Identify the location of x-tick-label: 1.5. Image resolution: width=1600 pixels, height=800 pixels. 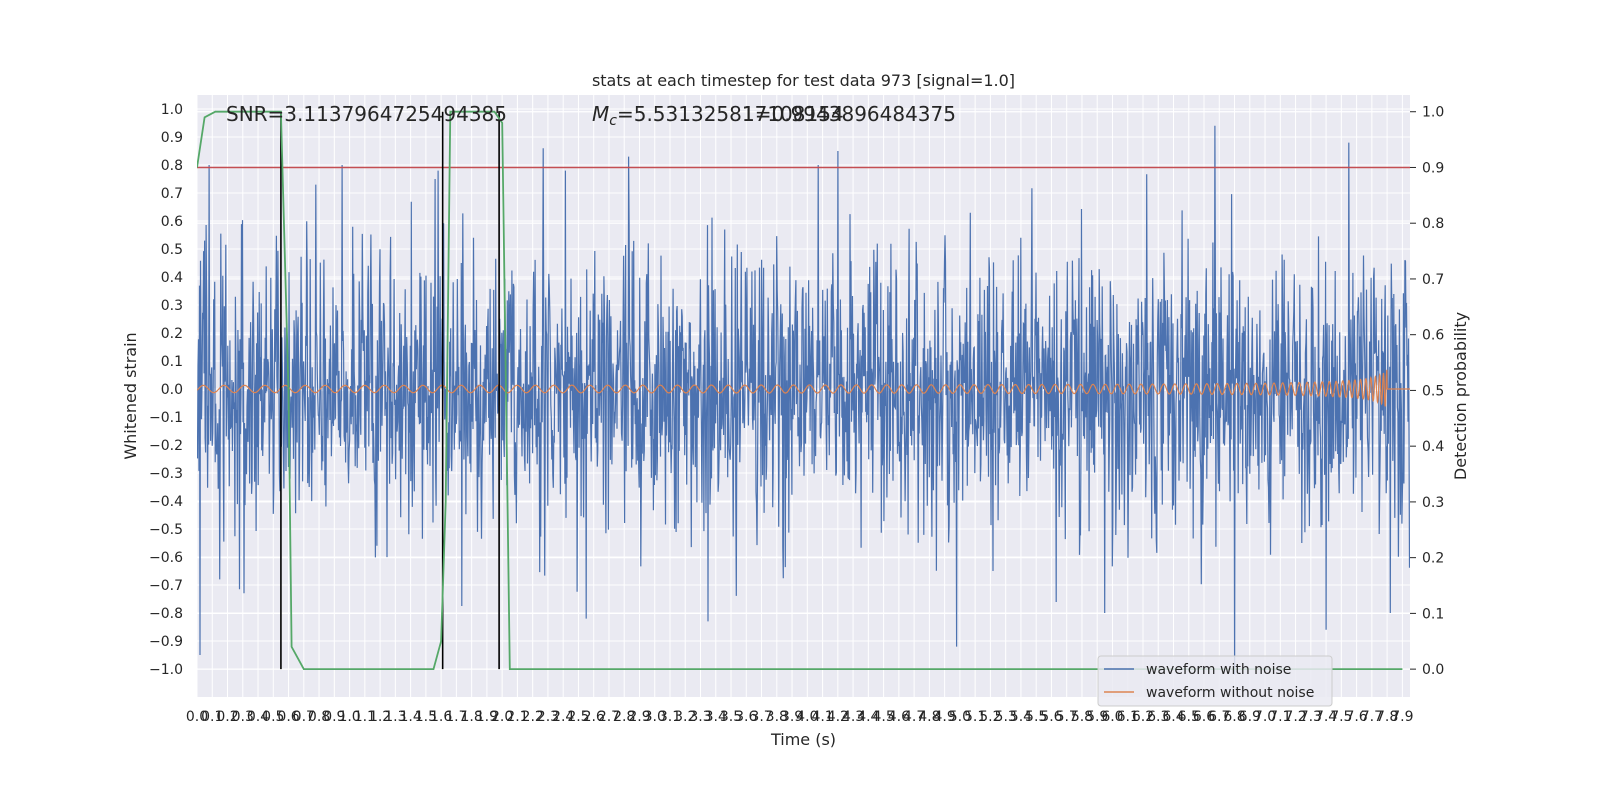
(426, 717).